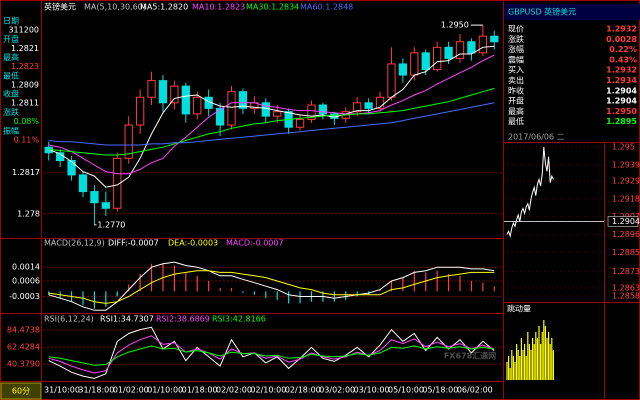  Describe the element at coordinates (11, 21) in the screenshot. I see `info-label: 日期` at that location.